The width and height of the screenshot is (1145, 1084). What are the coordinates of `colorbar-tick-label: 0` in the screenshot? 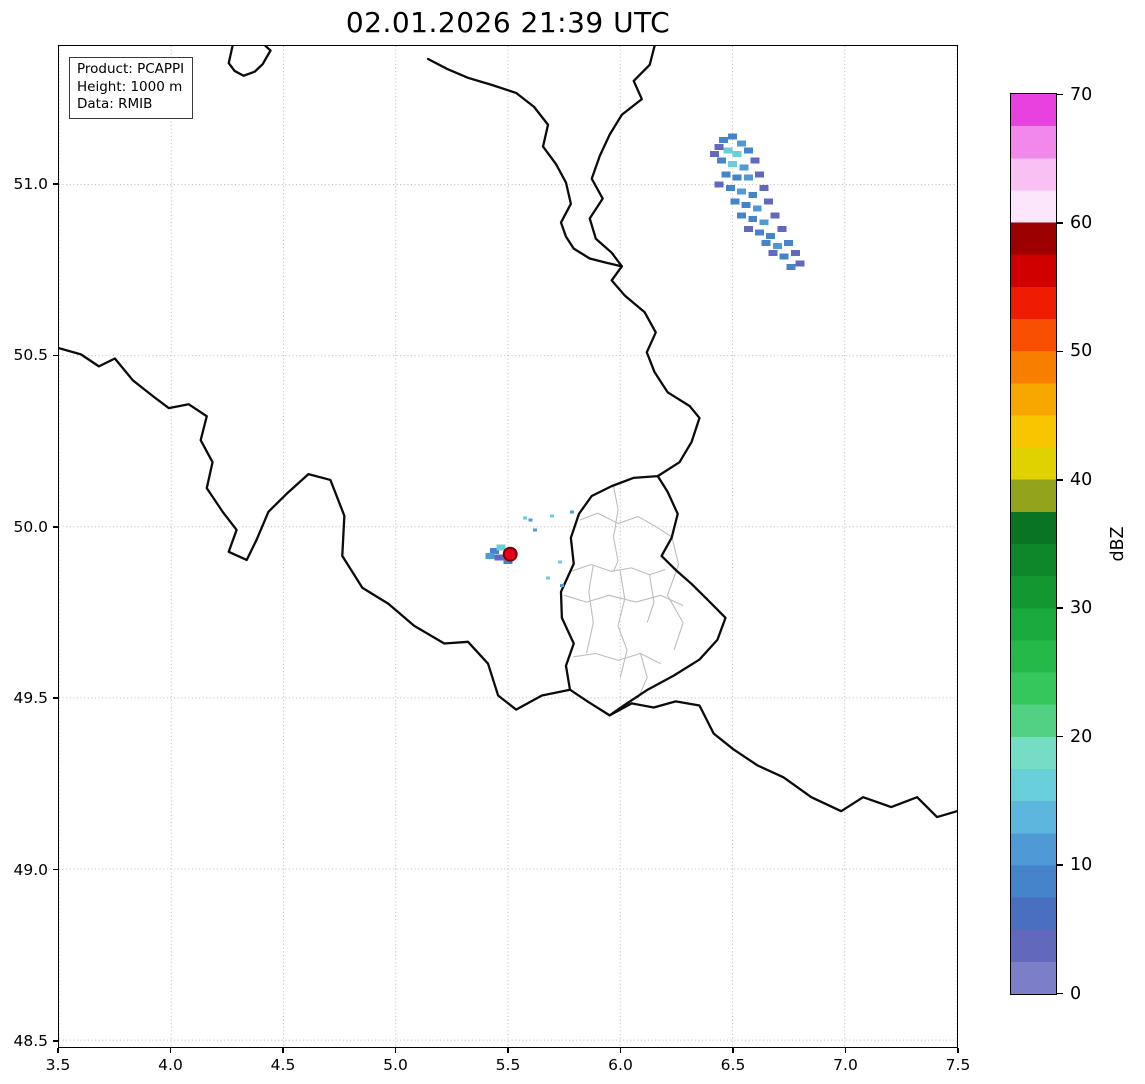 It's located at (1076, 993).